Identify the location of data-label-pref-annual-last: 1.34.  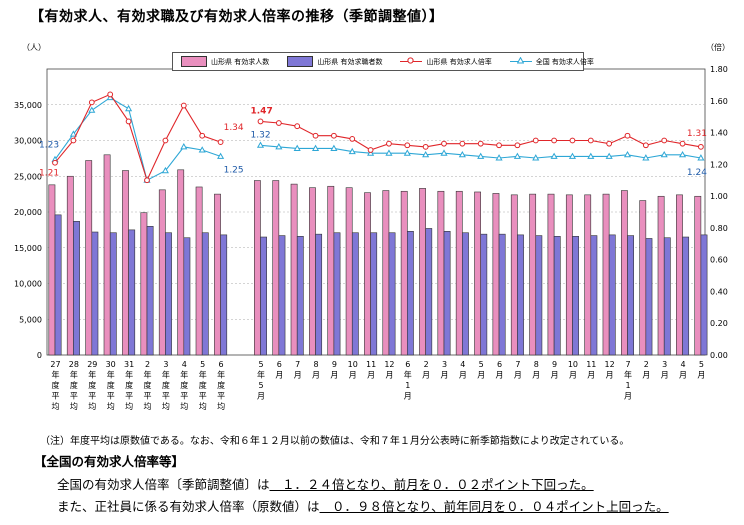
(234, 128).